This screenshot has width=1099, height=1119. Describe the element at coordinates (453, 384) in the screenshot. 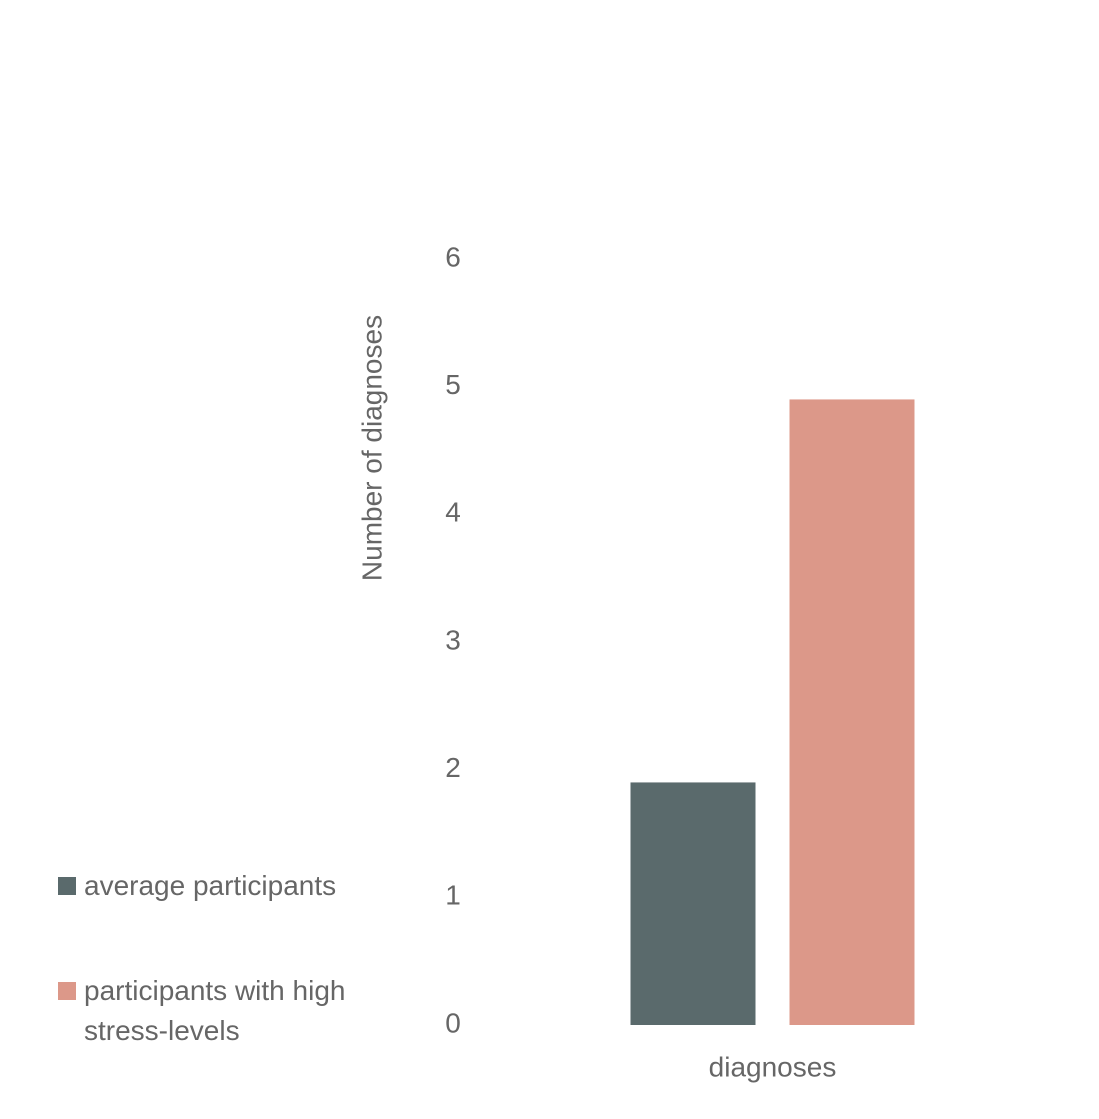

I see `y-tick-label: 5` at that location.